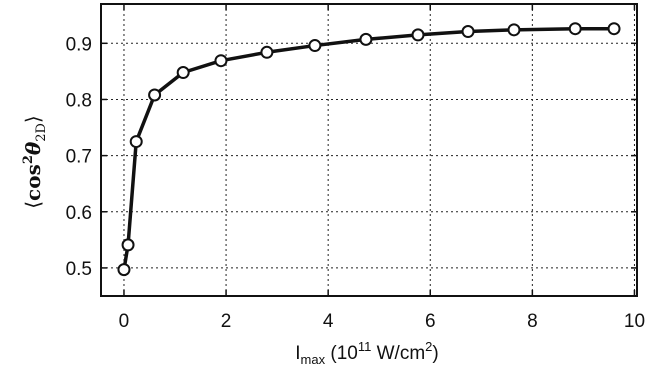 This screenshot has height=372, width=665. What do you see at coordinates (79, 100) in the screenshot?
I see `y-tick-label: 0.8` at bounding box center [79, 100].